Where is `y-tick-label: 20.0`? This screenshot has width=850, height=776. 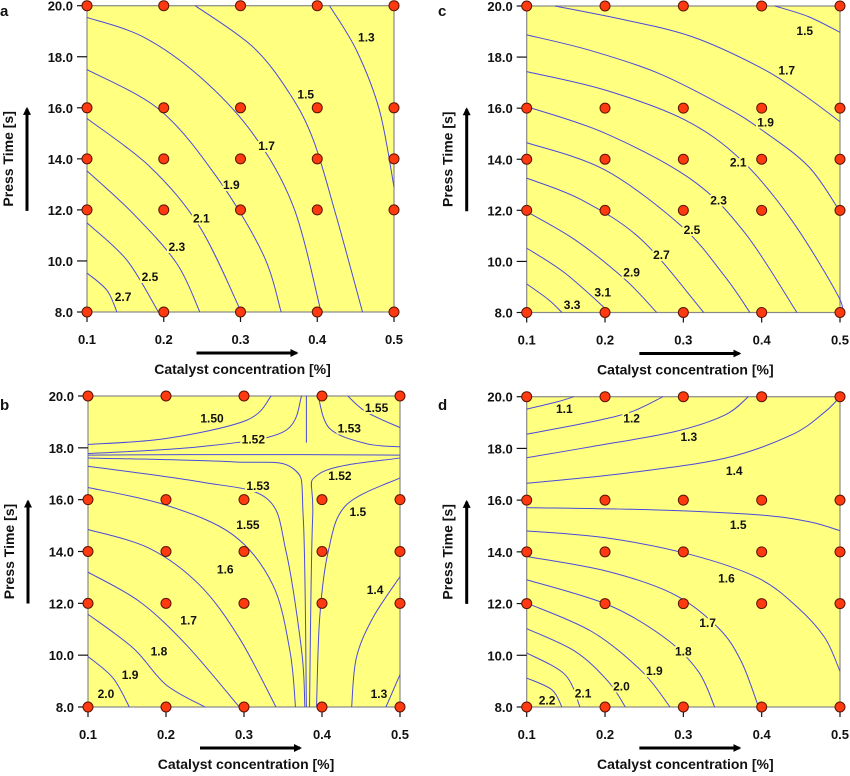
y-tick-label: 20.0 is located at coordinates (499, 397).